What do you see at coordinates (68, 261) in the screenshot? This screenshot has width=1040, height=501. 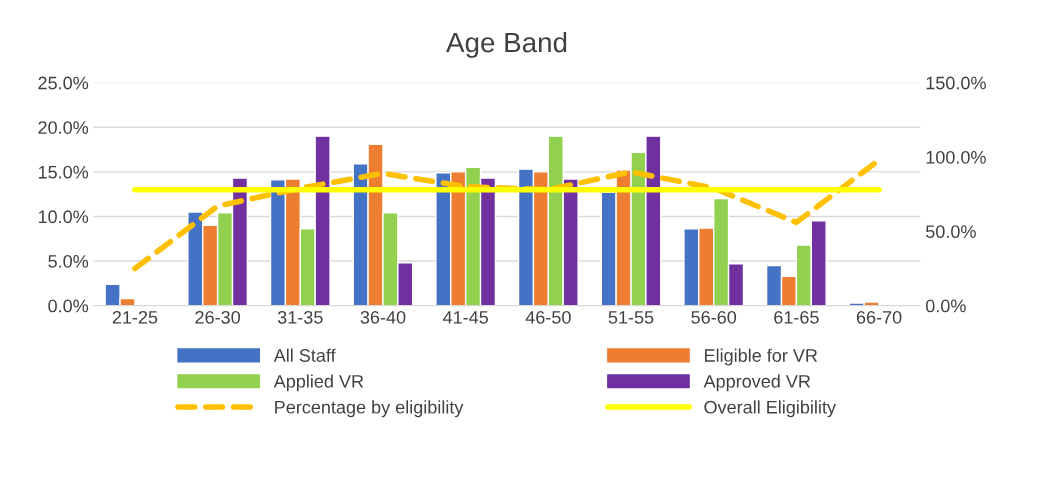 I see `y-tick-label: 5.0%` at bounding box center [68, 261].